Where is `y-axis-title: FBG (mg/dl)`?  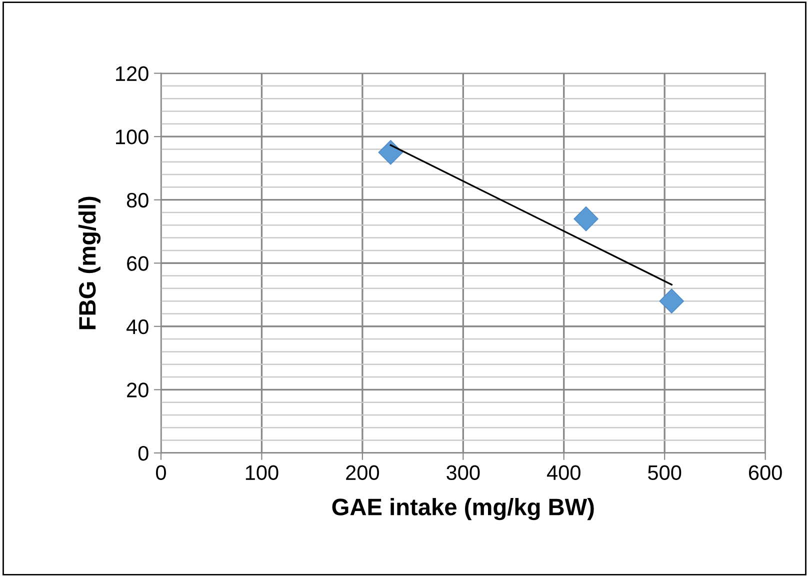
y-axis-title: FBG (mg/dl) is located at coordinates (89, 263).